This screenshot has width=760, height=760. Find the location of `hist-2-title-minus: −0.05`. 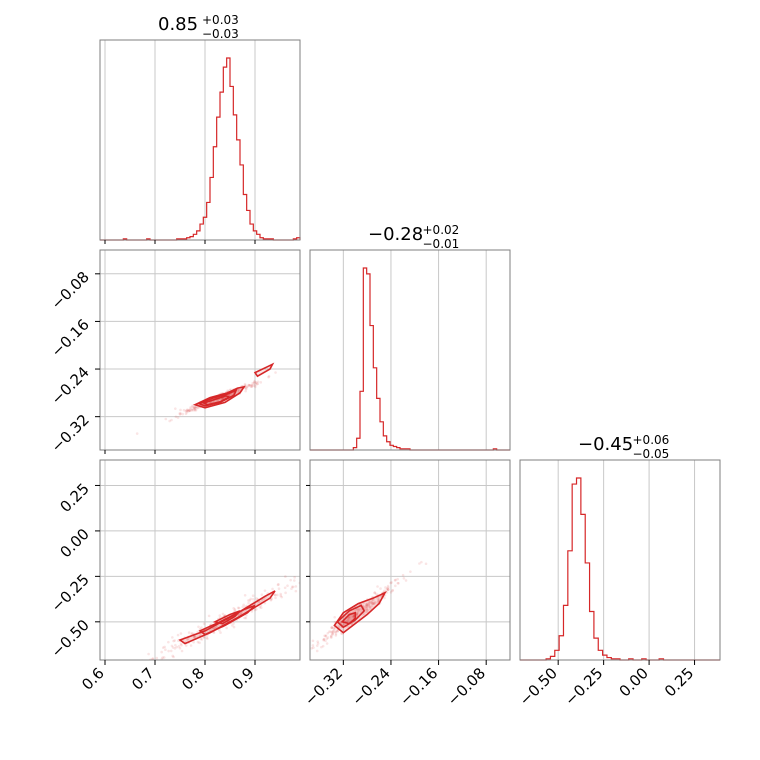

hist-2-title-minus: −0.05 is located at coordinates (651, 454).